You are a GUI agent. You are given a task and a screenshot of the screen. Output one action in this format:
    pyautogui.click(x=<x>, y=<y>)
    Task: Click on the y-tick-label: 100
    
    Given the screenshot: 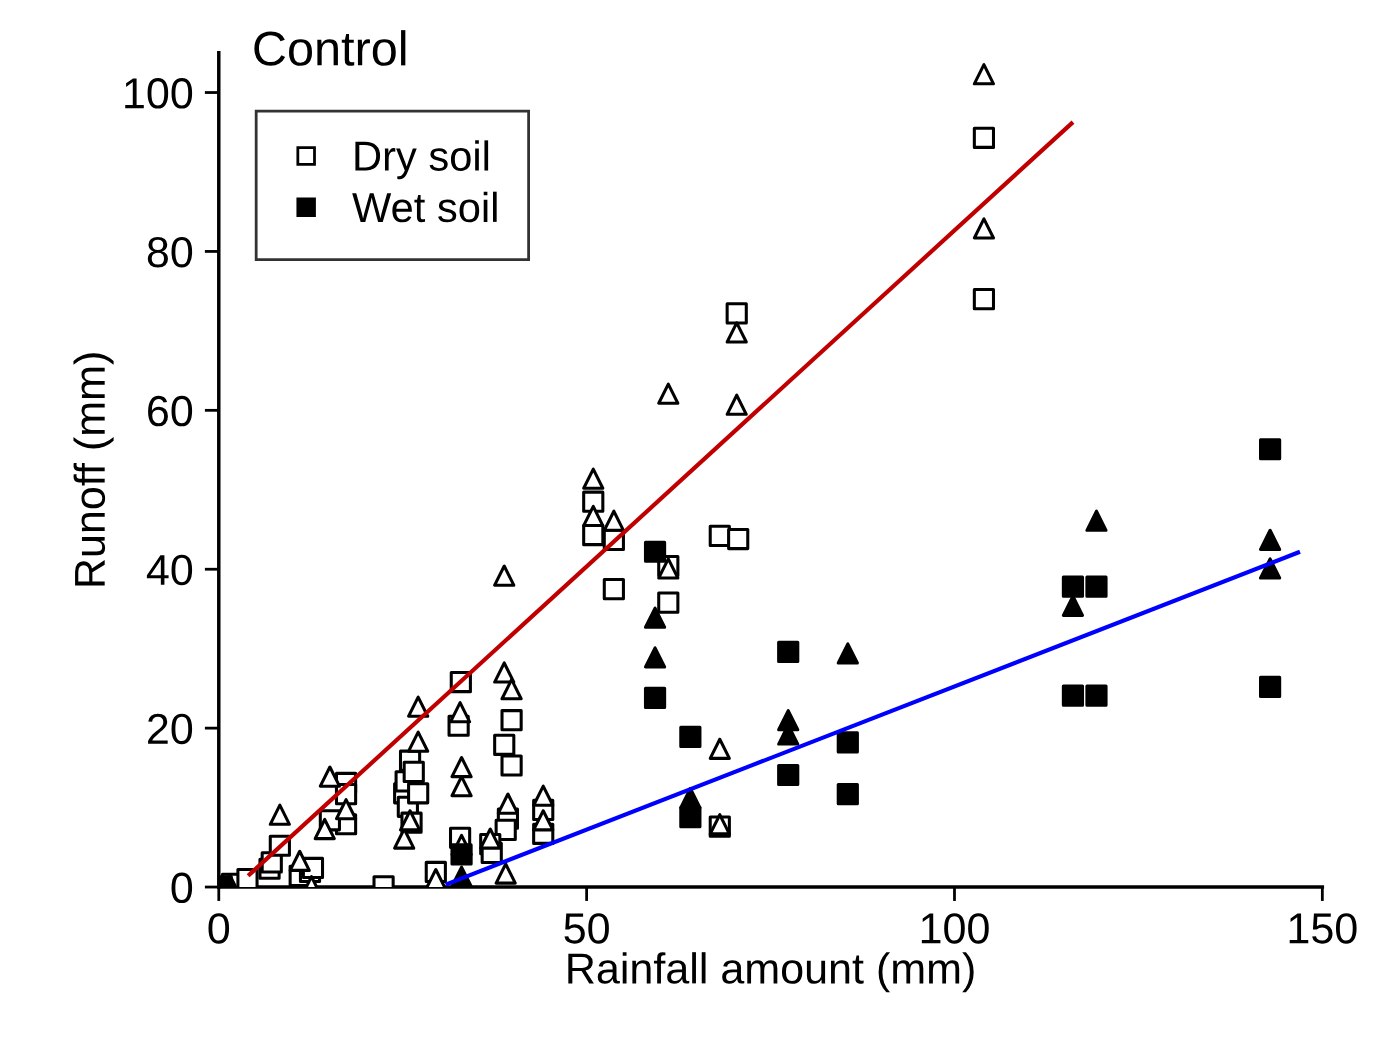 What is the action you would take?
    pyautogui.click(x=159, y=93)
    